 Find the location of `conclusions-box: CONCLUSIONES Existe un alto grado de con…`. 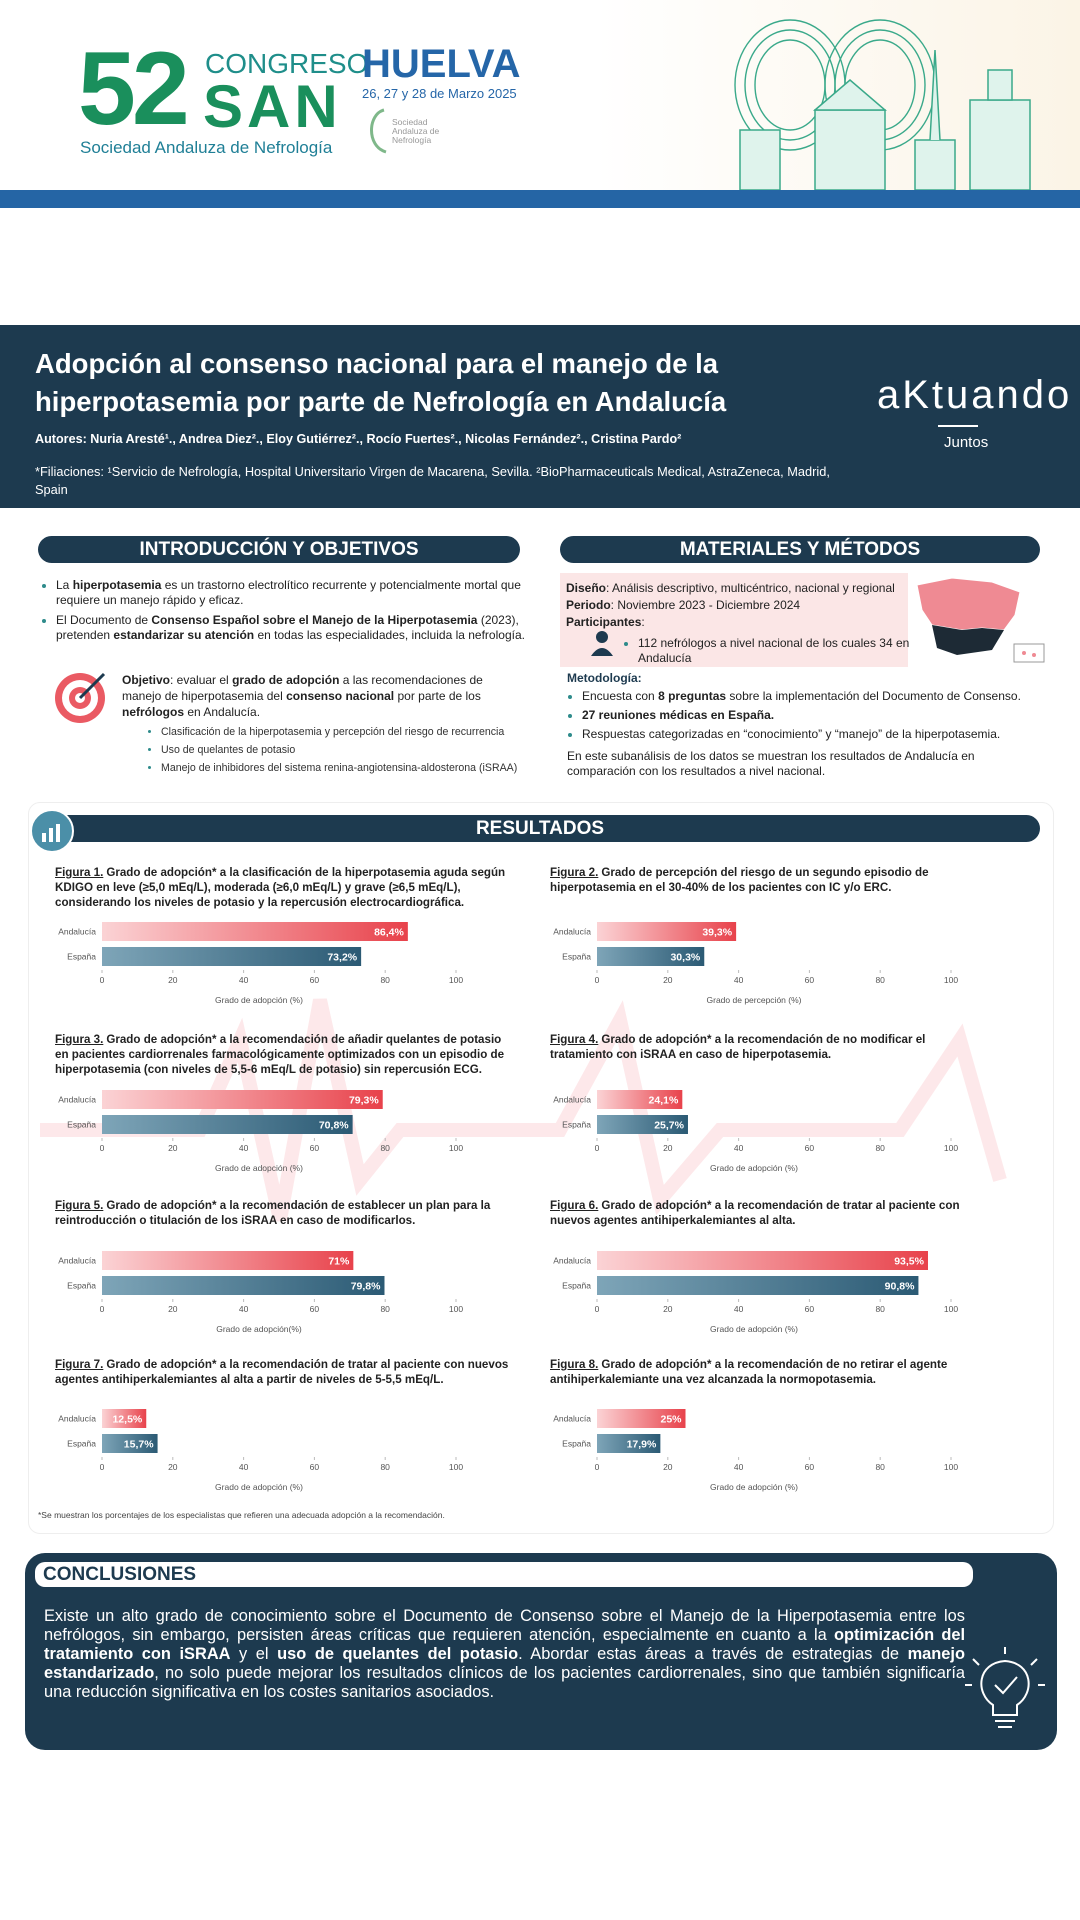

conclusions-box: CONCLUSIONES Existe un alto grado de con… is located at coordinates (541, 1651).